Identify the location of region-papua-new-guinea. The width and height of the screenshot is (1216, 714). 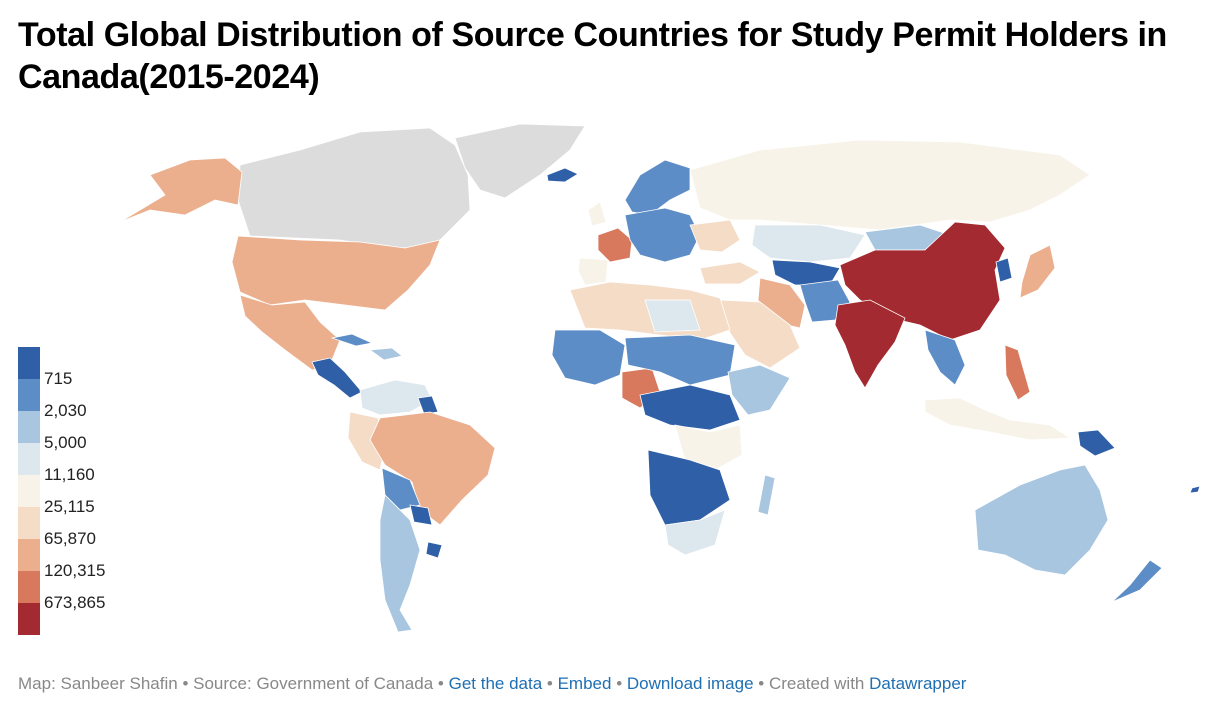
(1096, 443).